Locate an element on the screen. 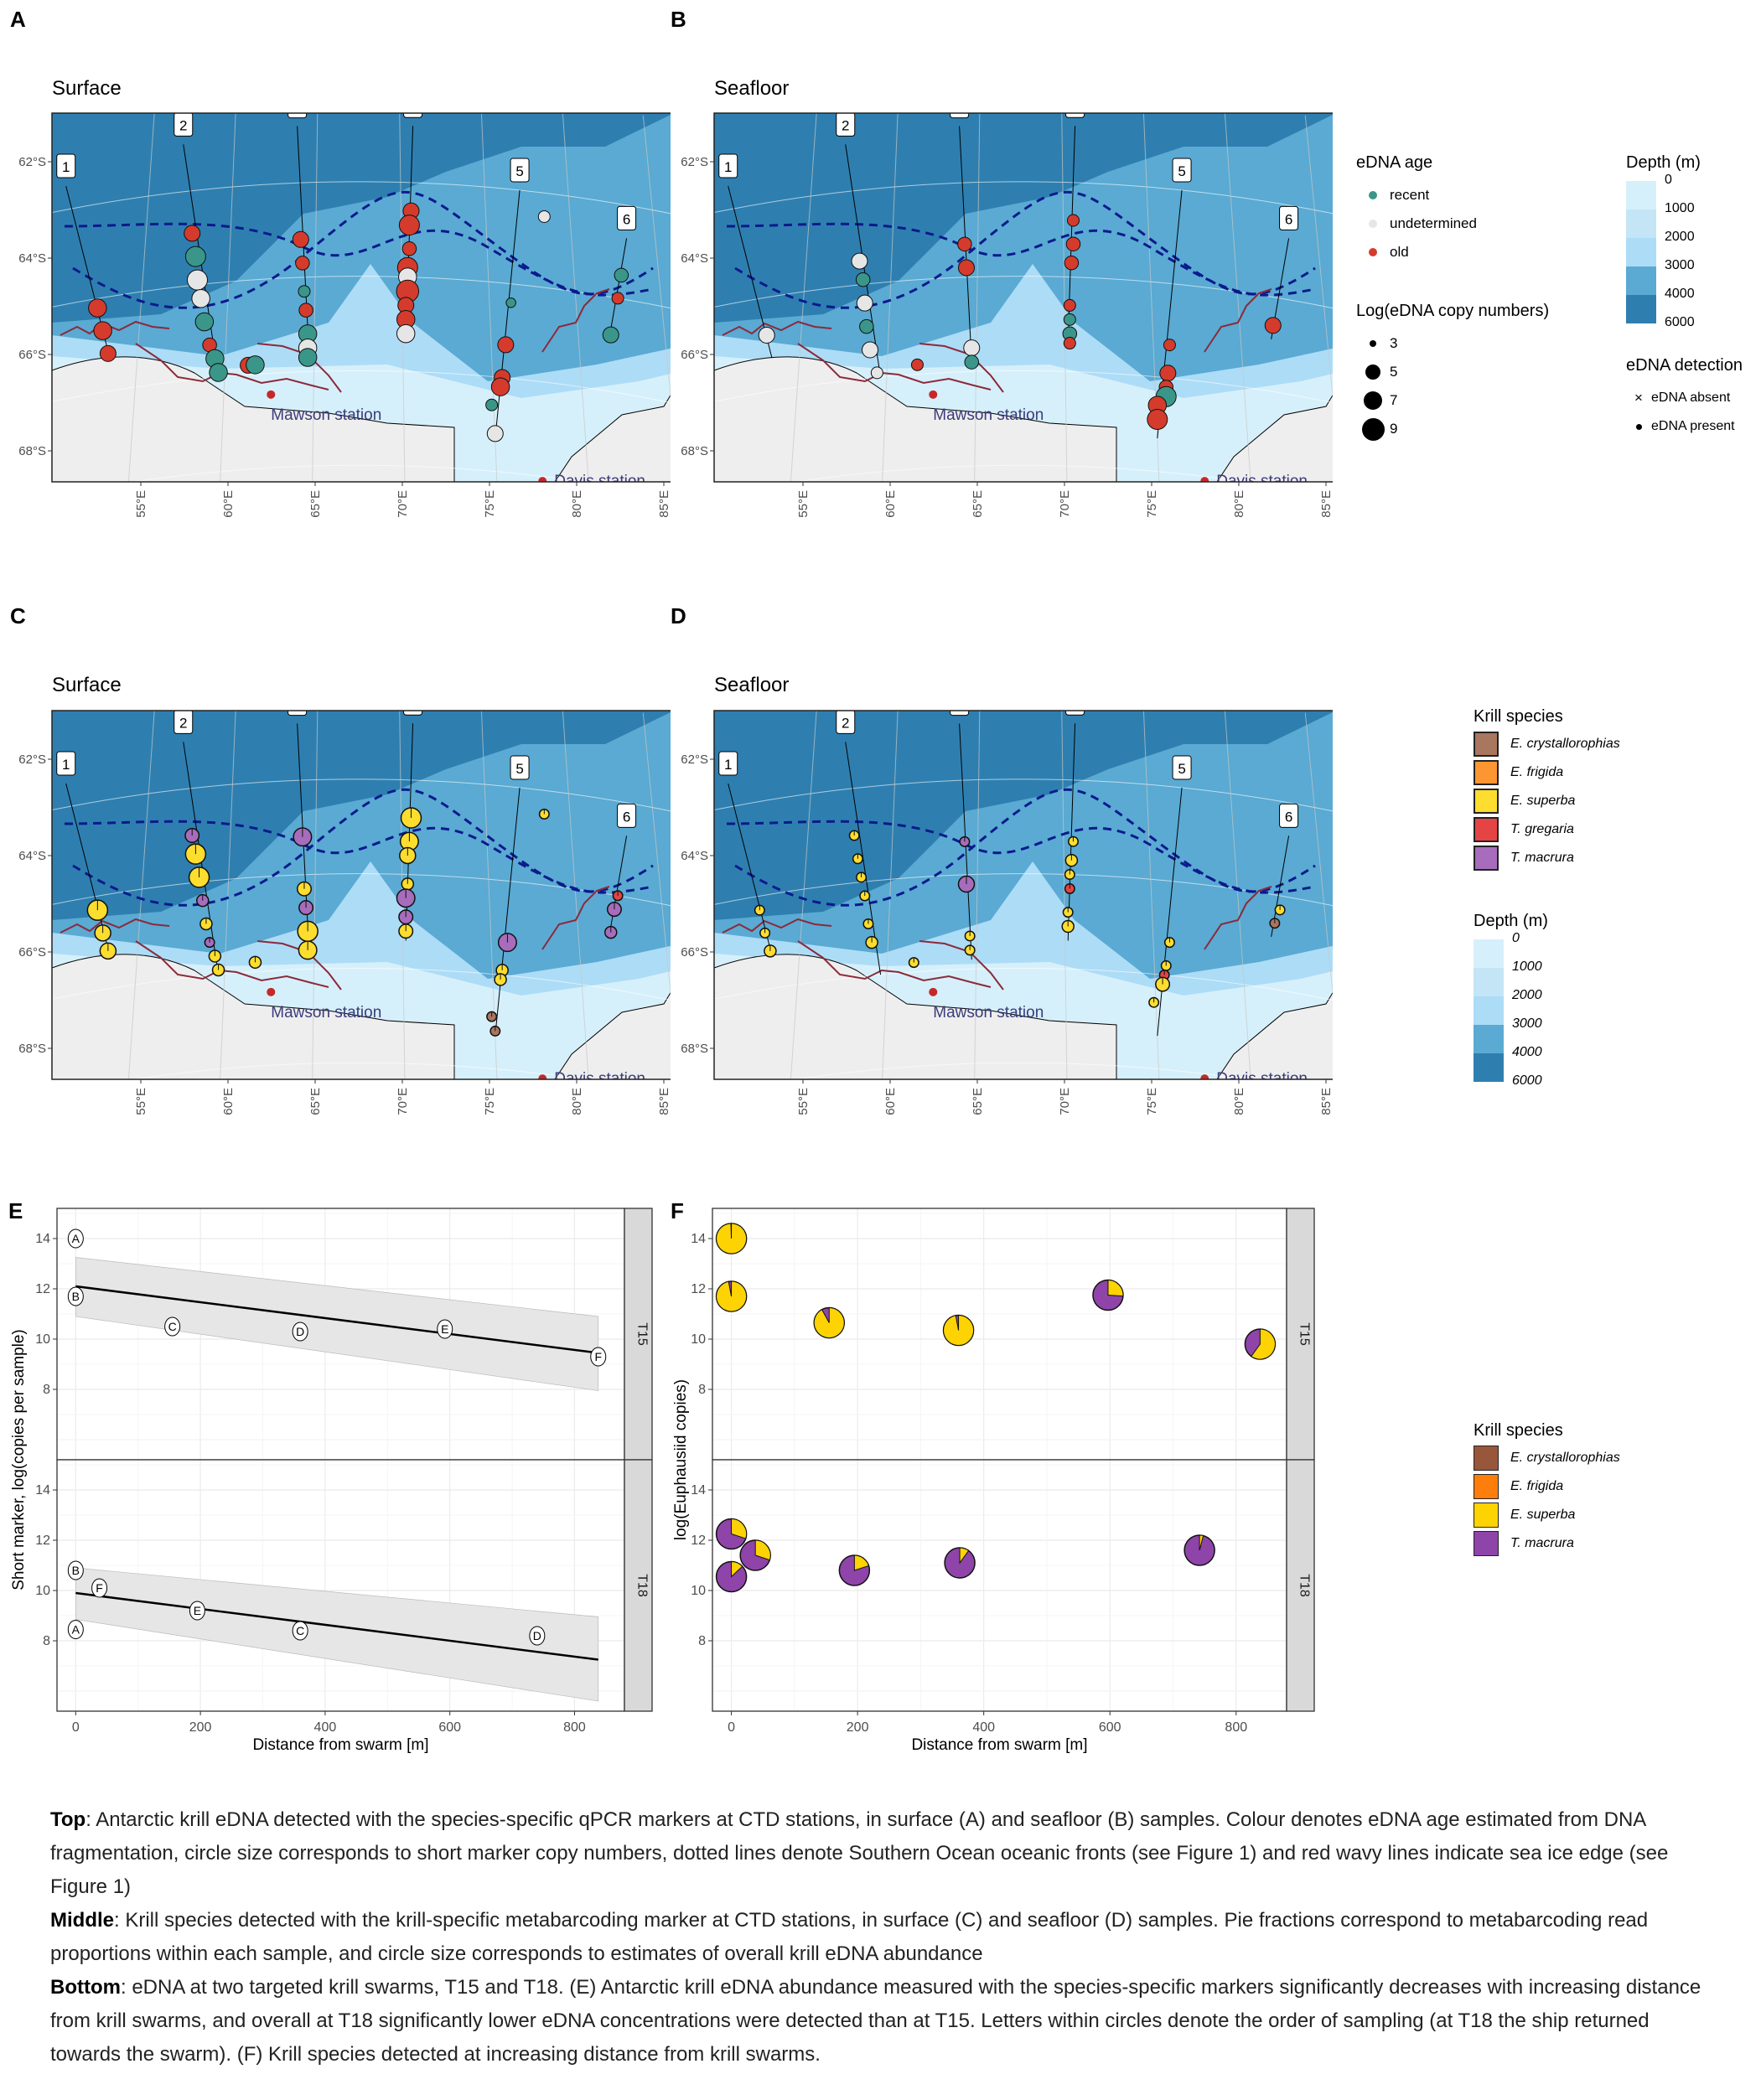 This screenshot has height=2100, width=1761. sample-letter: F is located at coordinates (99, 1588).